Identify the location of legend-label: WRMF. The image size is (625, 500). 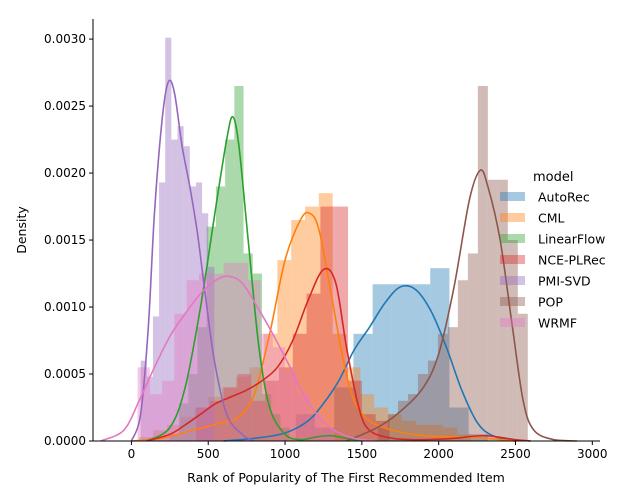
(557, 323).